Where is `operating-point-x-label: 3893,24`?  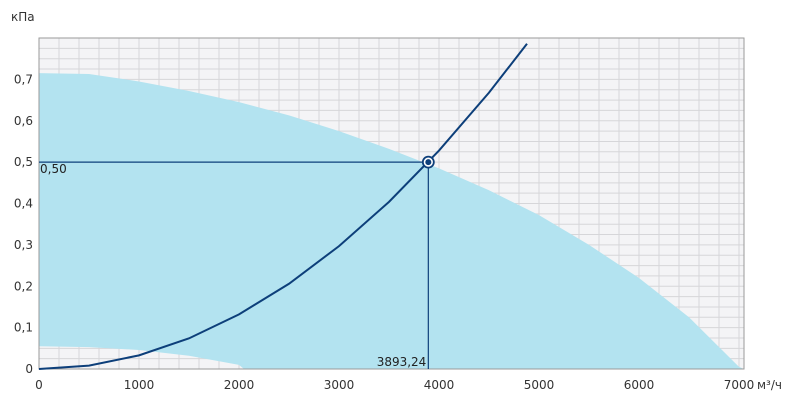
operating-point-x-label: 3893,24 is located at coordinates (402, 362).